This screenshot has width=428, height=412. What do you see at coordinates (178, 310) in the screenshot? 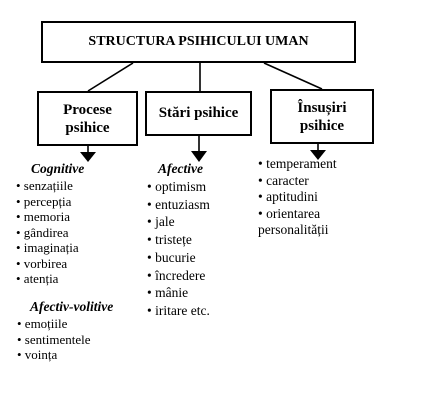
I see `afective-item: • iritare etc.` at bounding box center [178, 310].